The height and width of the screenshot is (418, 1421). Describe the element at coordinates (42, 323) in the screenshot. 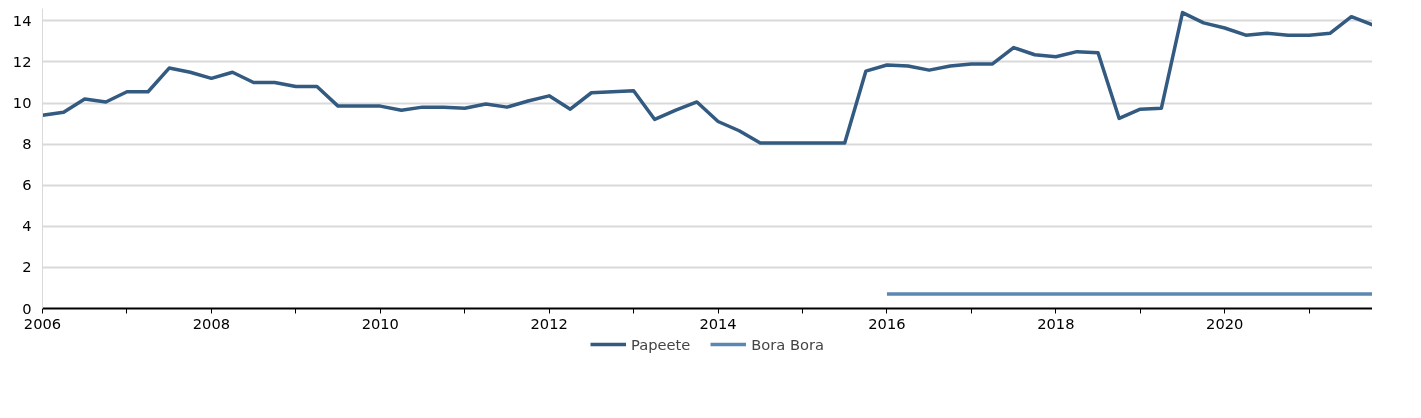

I see `x-tick-label: 2006` at that location.